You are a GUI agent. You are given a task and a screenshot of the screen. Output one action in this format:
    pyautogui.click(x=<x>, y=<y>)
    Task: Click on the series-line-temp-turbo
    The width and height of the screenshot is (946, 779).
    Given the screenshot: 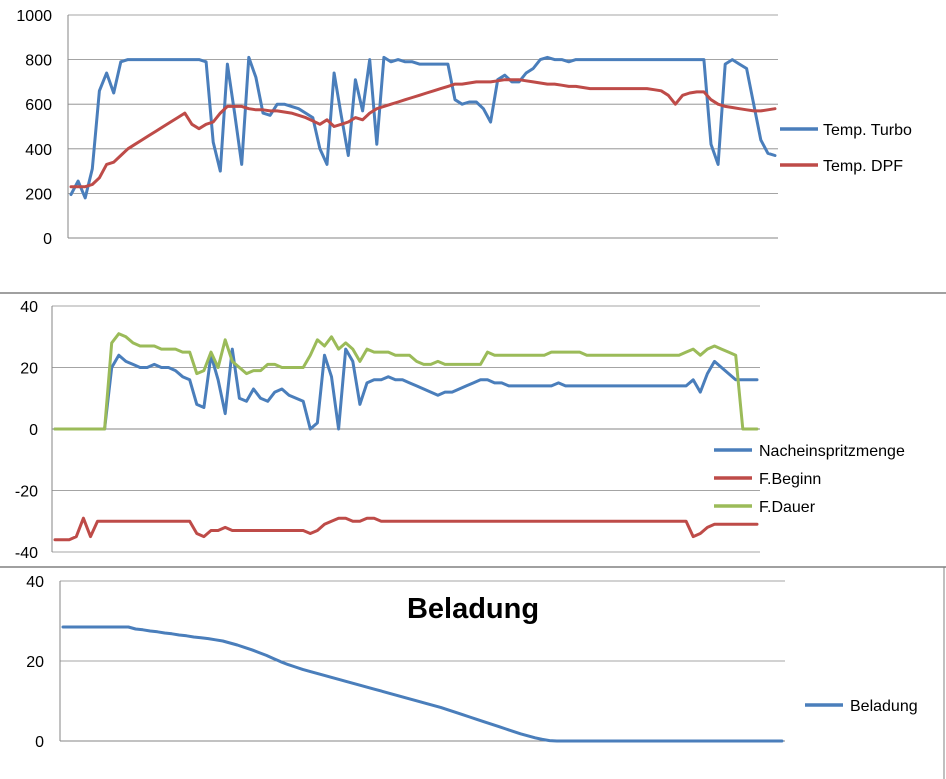 What is the action you would take?
    pyautogui.click(x=423, y=127)
    